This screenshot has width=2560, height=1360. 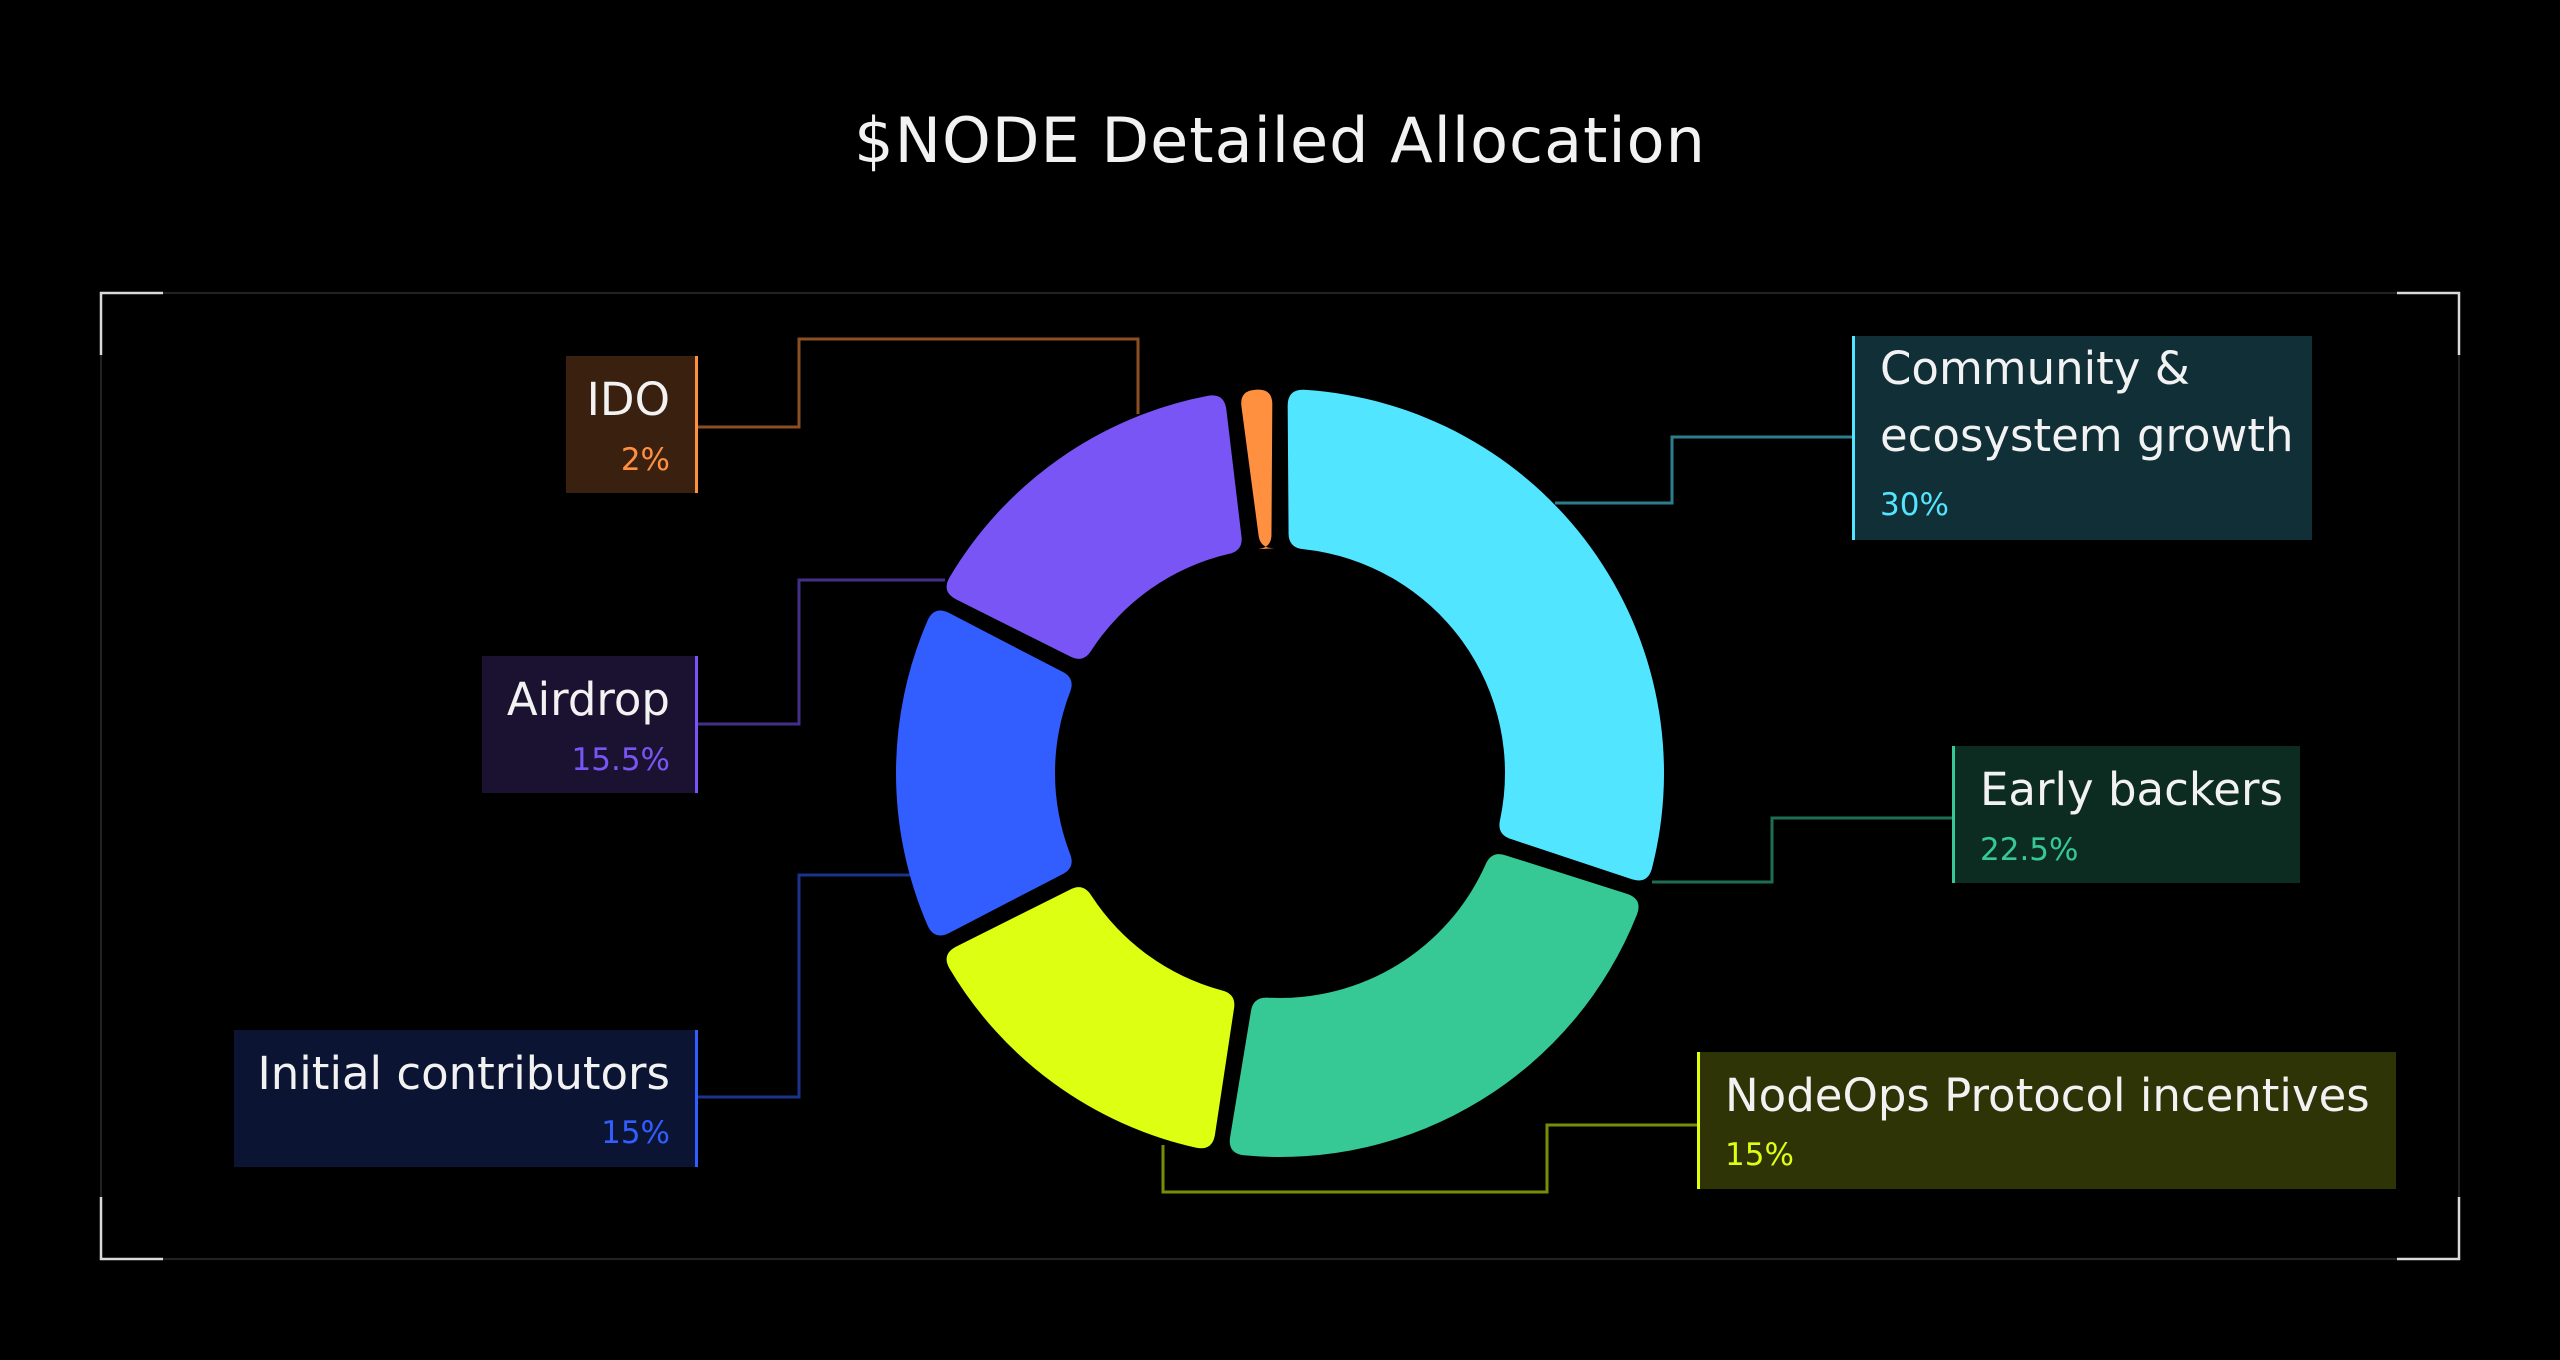 What do you see at coordinates (645, 460) in the screenshot?
I see `label-value-5: 2%` at bounding box center [645, 460].